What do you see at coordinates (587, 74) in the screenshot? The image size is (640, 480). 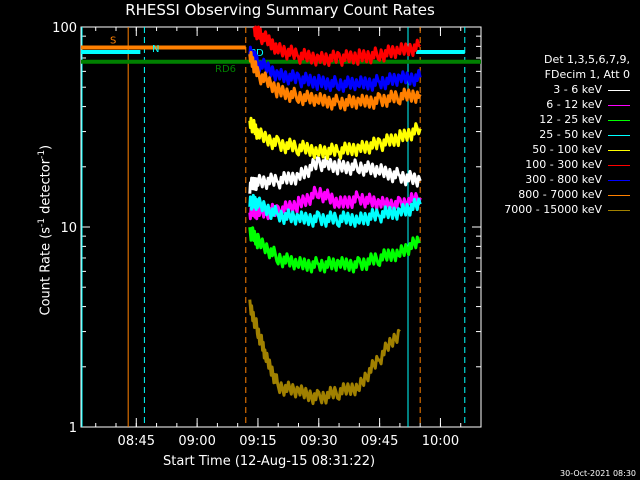 I see `legend-header-line-2: FDecim 1, Att 0` at bounding box center [587, 74].